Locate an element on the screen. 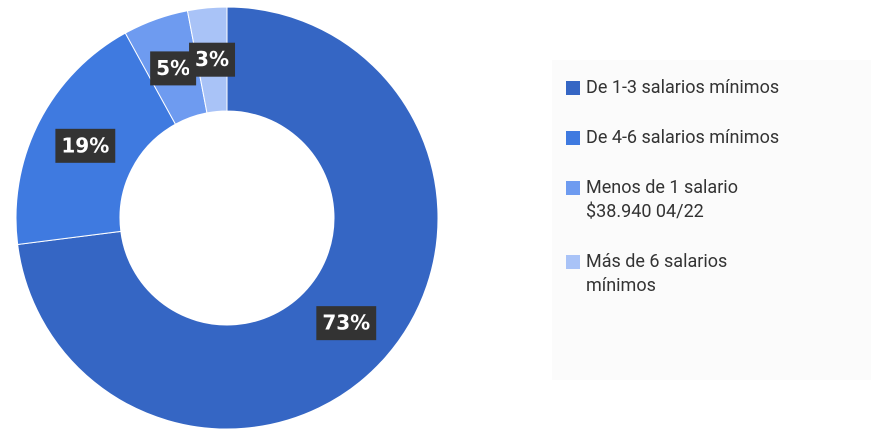  legend-label: De 4-6 salarios mínimos is located at coordinates (683, 137).